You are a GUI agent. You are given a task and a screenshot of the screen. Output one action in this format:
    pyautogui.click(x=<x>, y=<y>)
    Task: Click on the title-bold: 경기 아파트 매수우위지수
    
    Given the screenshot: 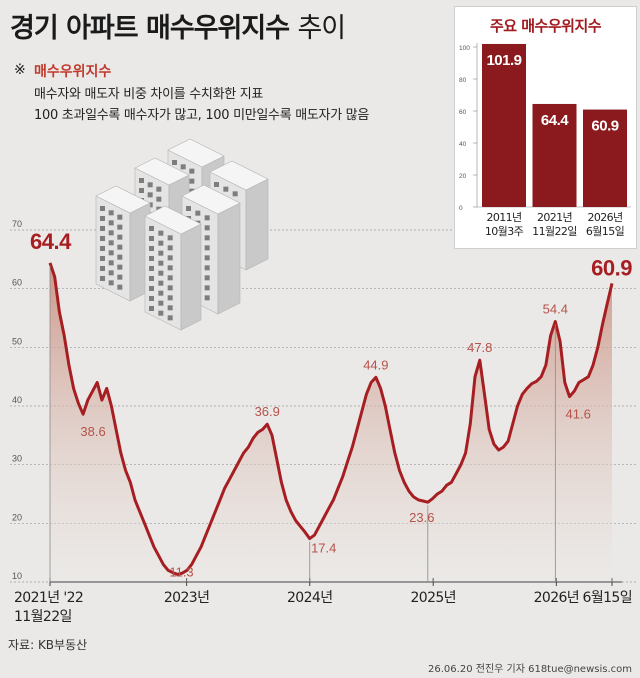 What is the action you would take?
    pyautogui.click(x=150, y=28)
    